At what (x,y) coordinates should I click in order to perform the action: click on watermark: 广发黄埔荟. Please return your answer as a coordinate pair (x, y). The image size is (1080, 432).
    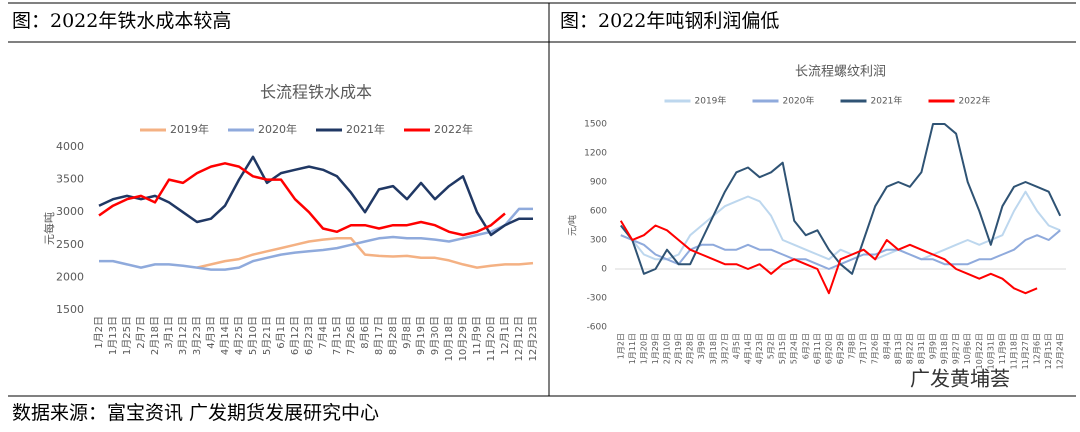
    Looking at the image, I should click on (960, 379).